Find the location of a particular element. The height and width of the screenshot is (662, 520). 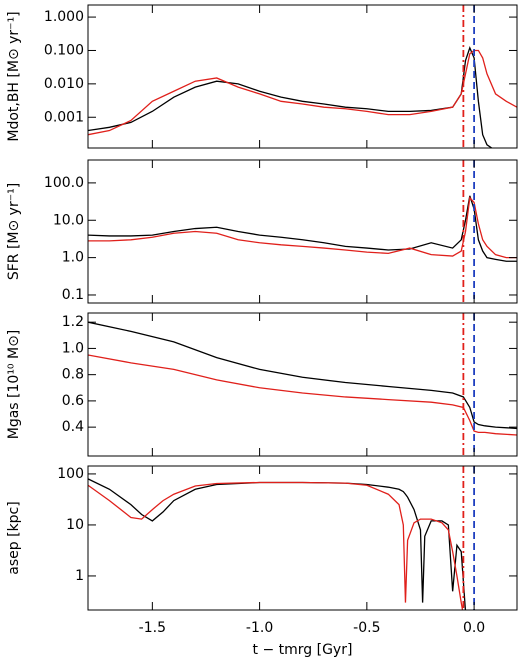

y-tick-label: 0.4 is located at coordinates (73, 427).